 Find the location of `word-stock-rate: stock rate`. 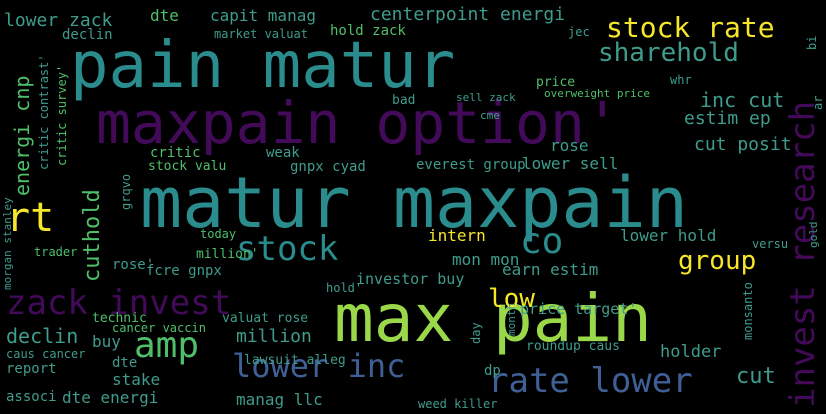

word-stock-rate: stock rate is located at coordinates (690, 27).